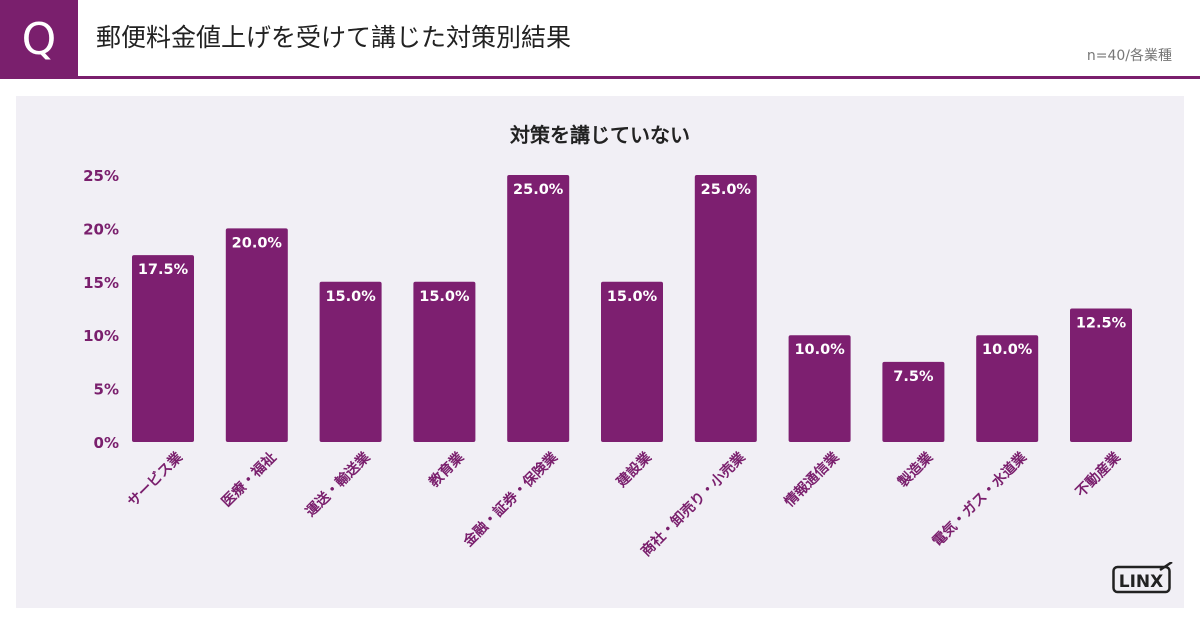 The height and width of the screenshot is (628, 1200). I want to click on y-tick-label: 5%, so click(106, 390).